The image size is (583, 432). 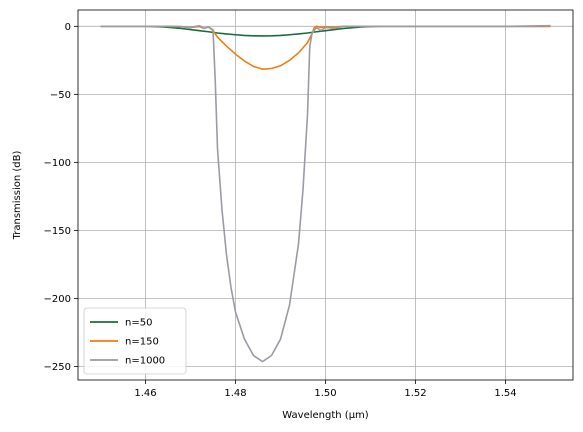 I want to click on y-tick-label: 0, so click(x=68, y=27).